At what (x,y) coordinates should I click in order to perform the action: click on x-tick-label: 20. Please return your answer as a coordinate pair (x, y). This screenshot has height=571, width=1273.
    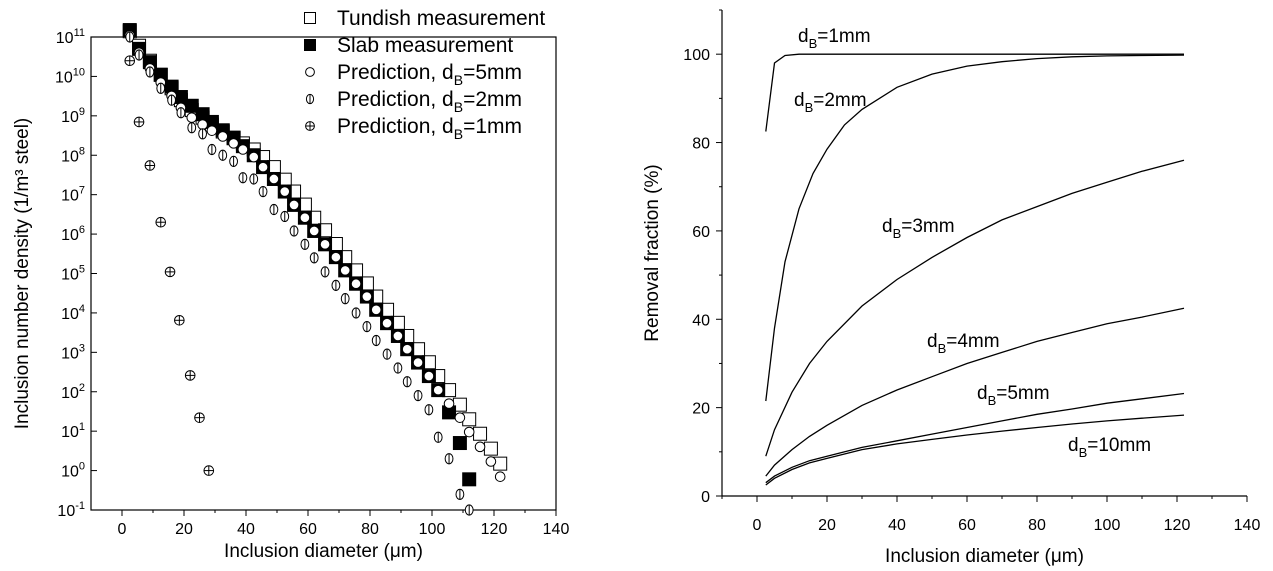
    Looking at the image, I should click on (827, 525).